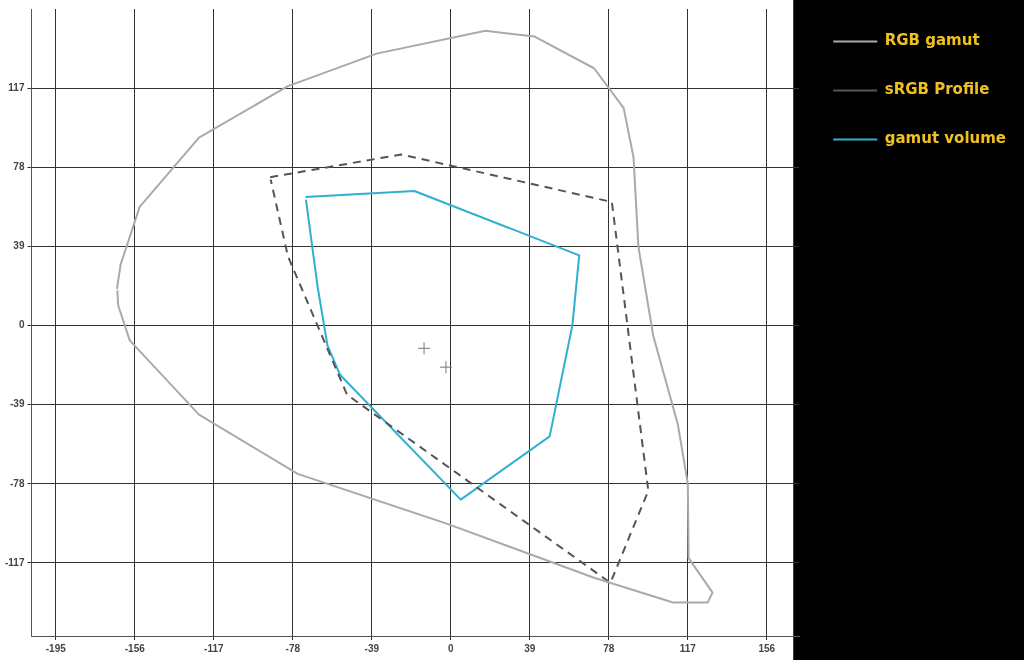  What do you see at coordinates (17, 483) in the screenshot?
I see `y-tick-label: -78` at bounding box center [17, 483].